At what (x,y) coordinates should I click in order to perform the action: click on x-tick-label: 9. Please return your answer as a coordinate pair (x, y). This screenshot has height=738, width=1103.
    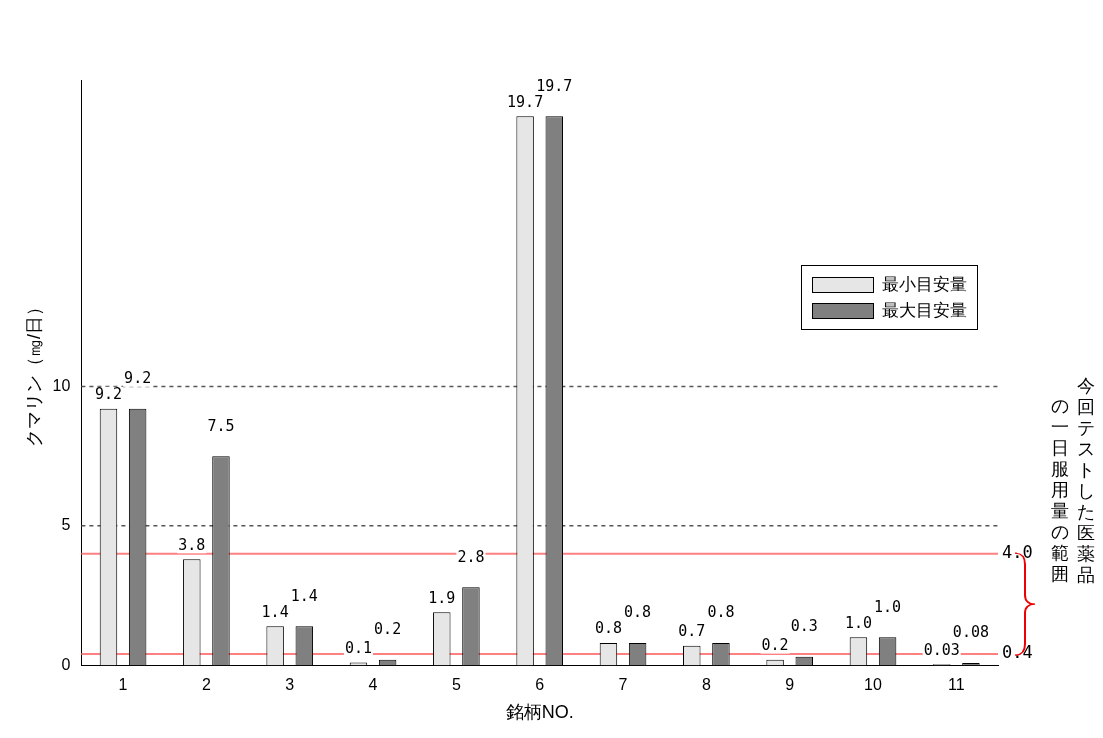
    Looking at the image, I should click on (790, 685).